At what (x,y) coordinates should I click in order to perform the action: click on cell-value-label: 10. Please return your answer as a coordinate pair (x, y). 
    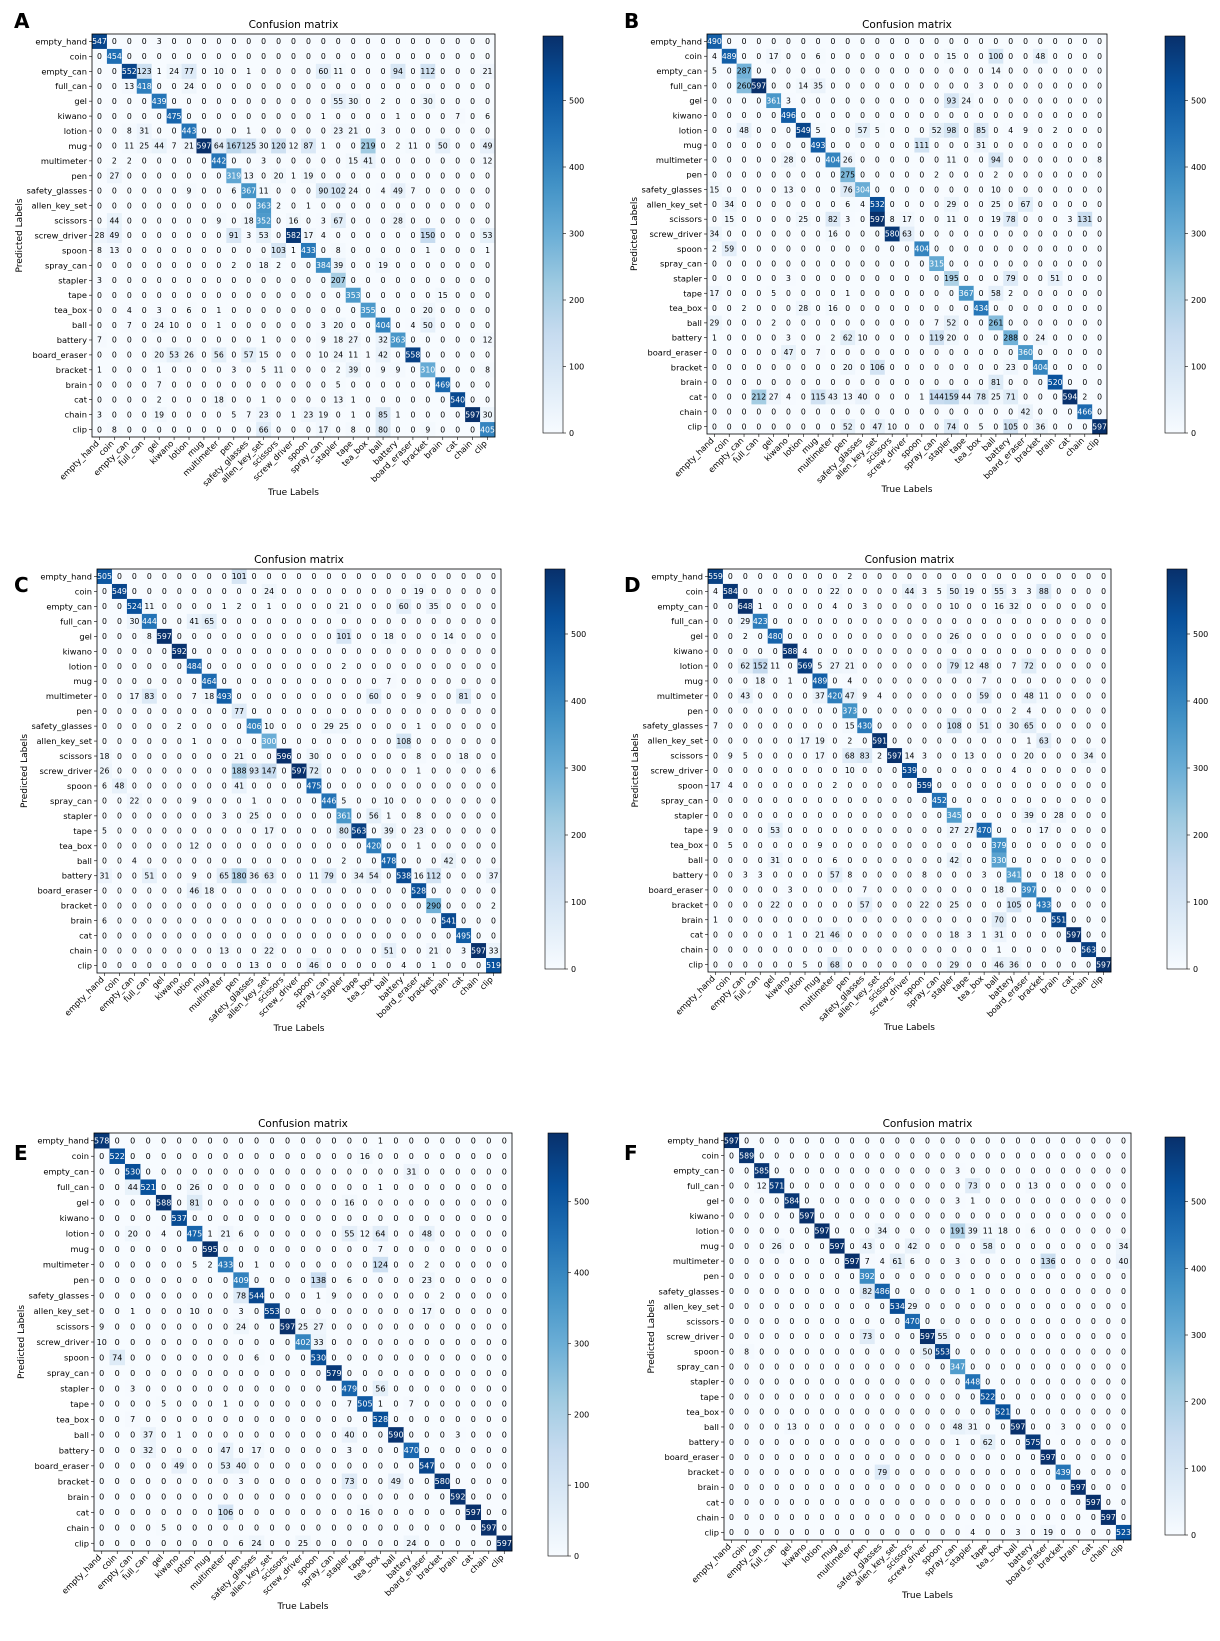
    Looking at the image, I should click on (389, 801).